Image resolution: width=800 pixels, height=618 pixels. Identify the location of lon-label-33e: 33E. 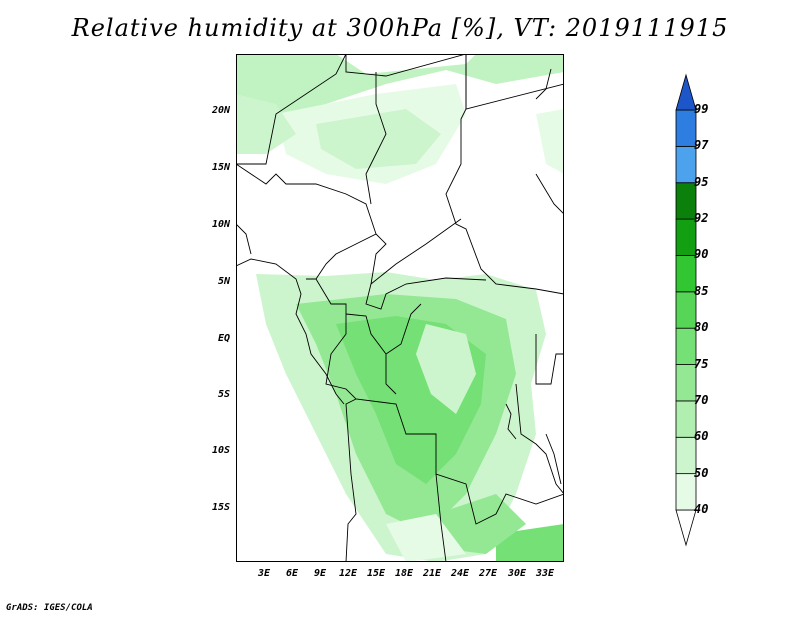
(545, 573).